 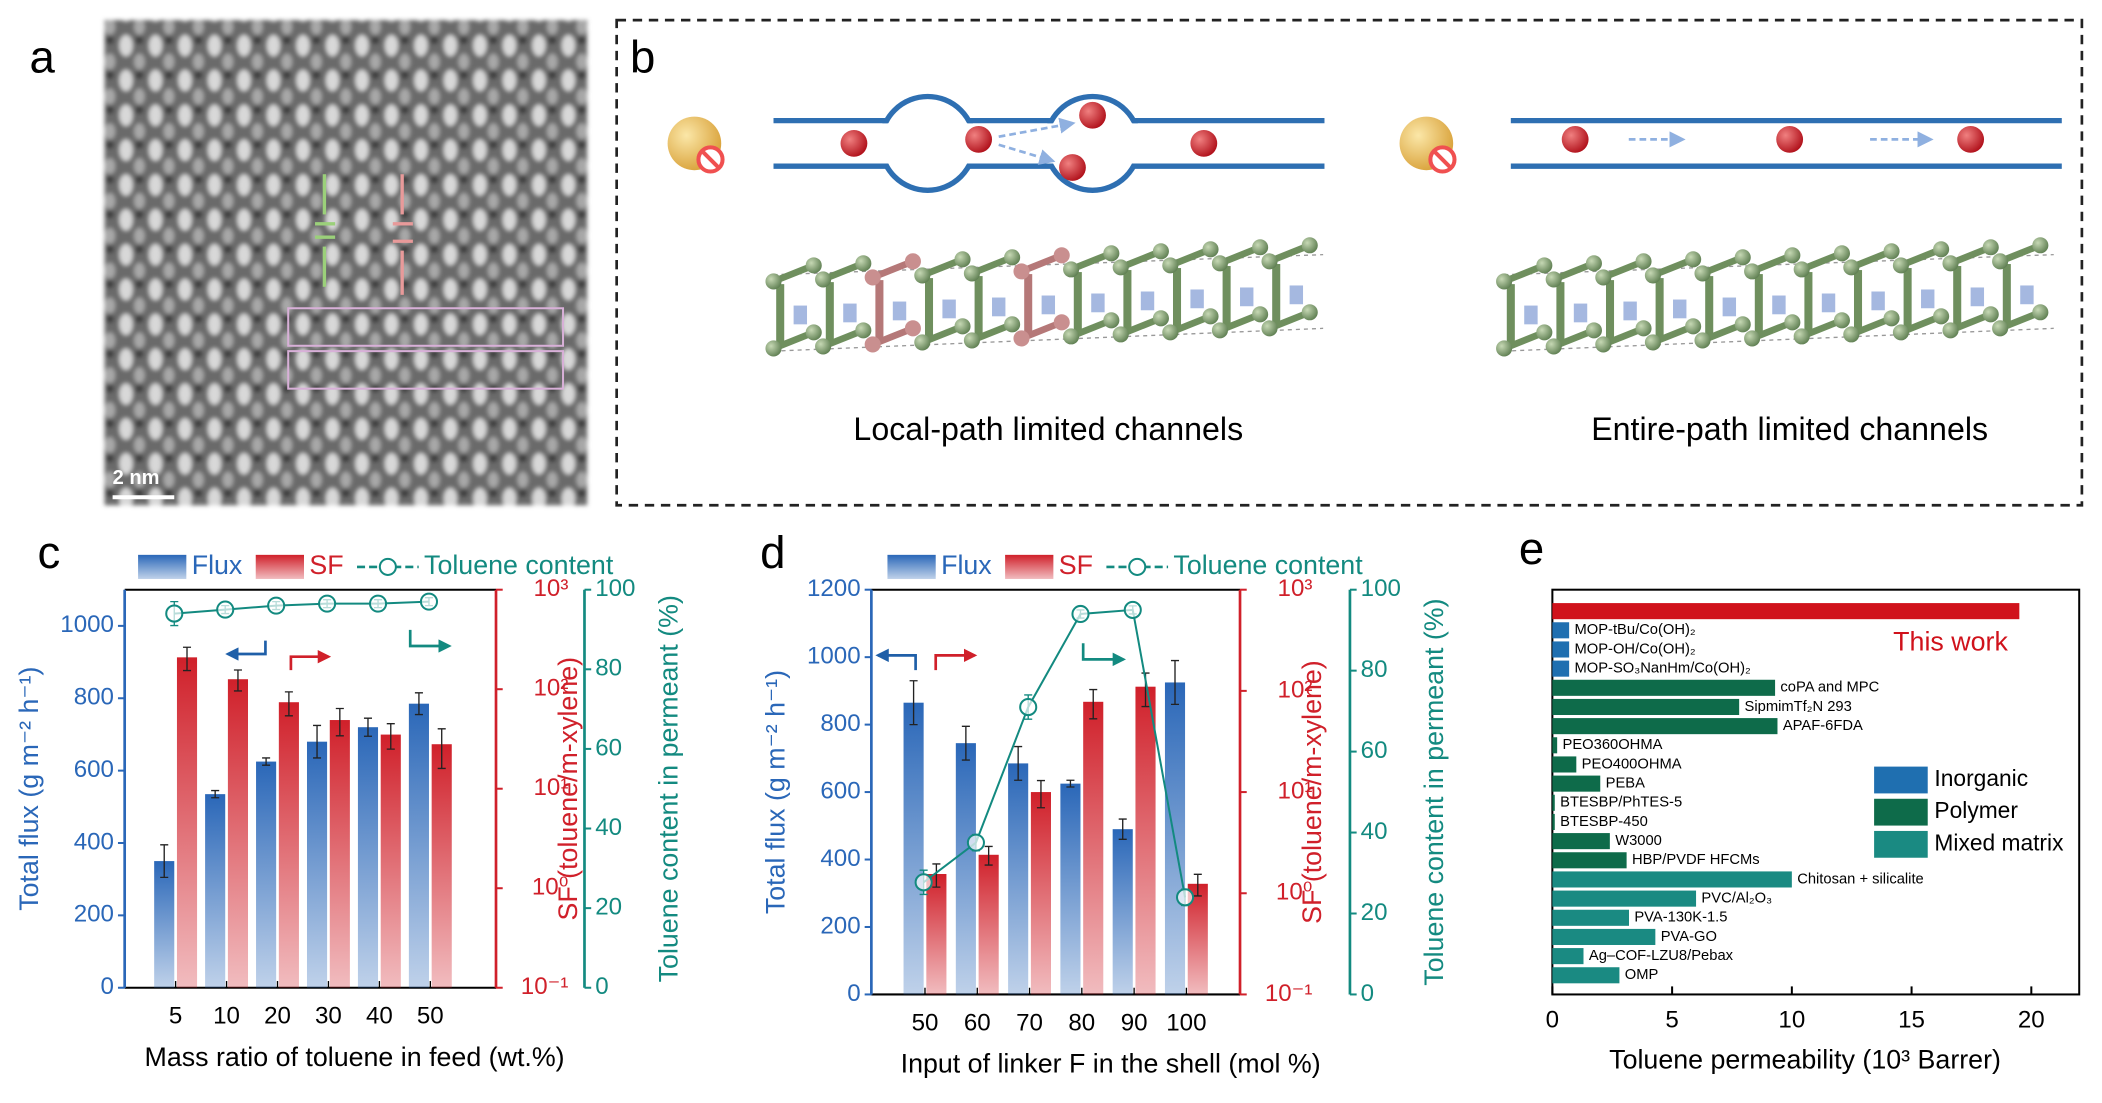 What do you see at coordinates (42, 56) in the screenshot?
I see `panel-label: a` at bounding box center [42, 56].